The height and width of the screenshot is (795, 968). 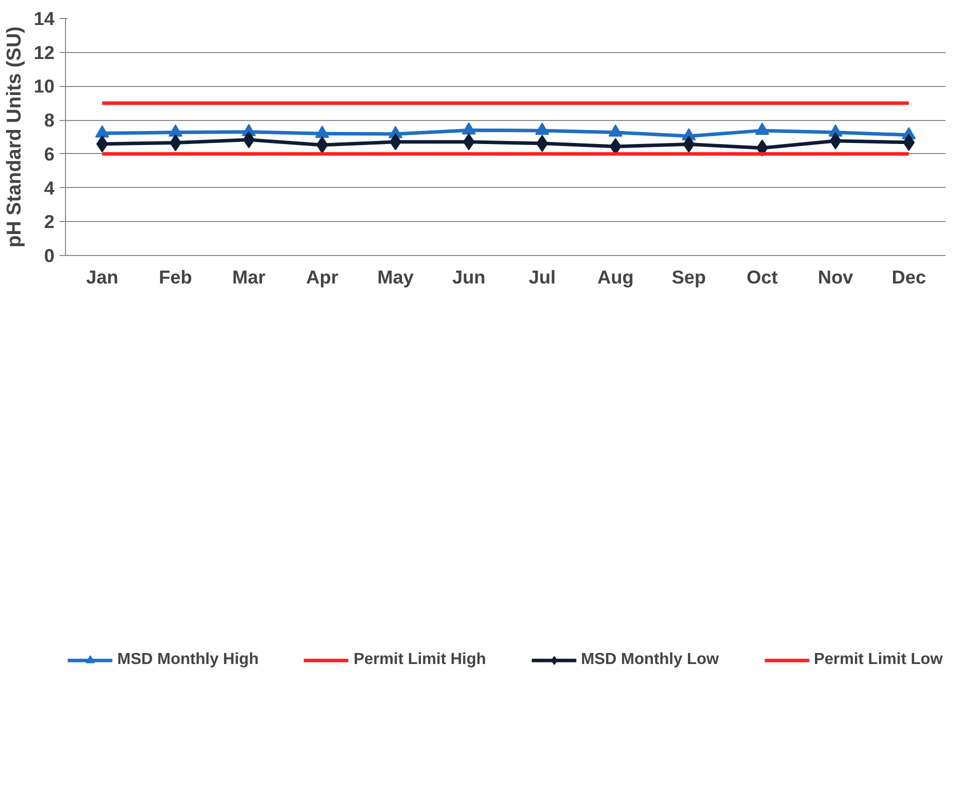 I want to click on y-tick-label: 2, so click(x=49, y=221).